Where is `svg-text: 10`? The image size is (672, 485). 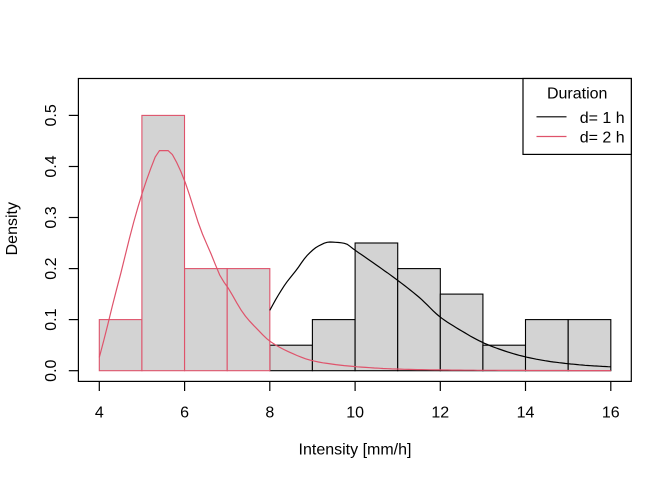 svg-text: 10 is located at coordinates (355, 413).